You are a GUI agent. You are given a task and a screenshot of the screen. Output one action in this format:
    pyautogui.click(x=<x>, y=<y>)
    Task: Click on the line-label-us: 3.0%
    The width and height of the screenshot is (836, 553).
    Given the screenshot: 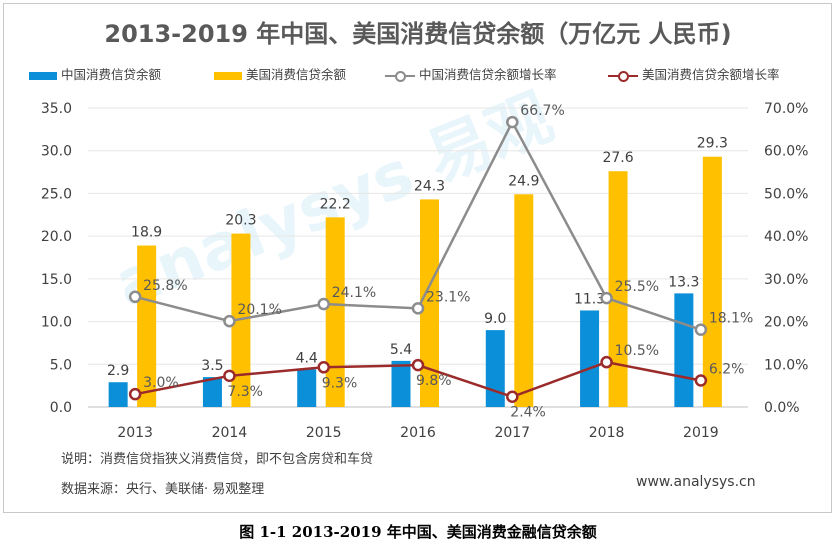 What is the action you would take?
    pyautogui.click(x=161, y=383)
    